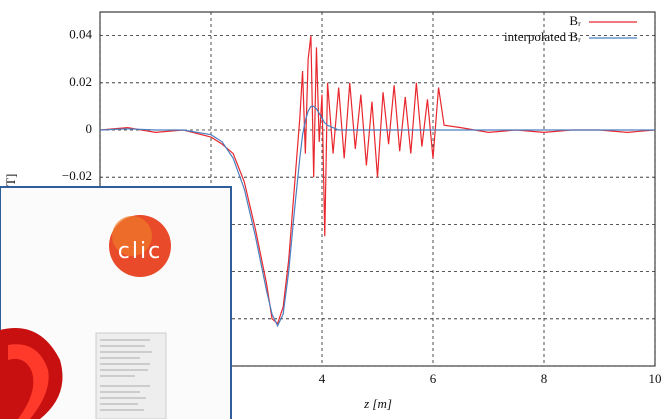 This screenshot has width=664, height=419. What do you see at coordinates (80, 34) in the screenshot?
I see `y-tick-label: 0.04` at bounding box center [80, 34].